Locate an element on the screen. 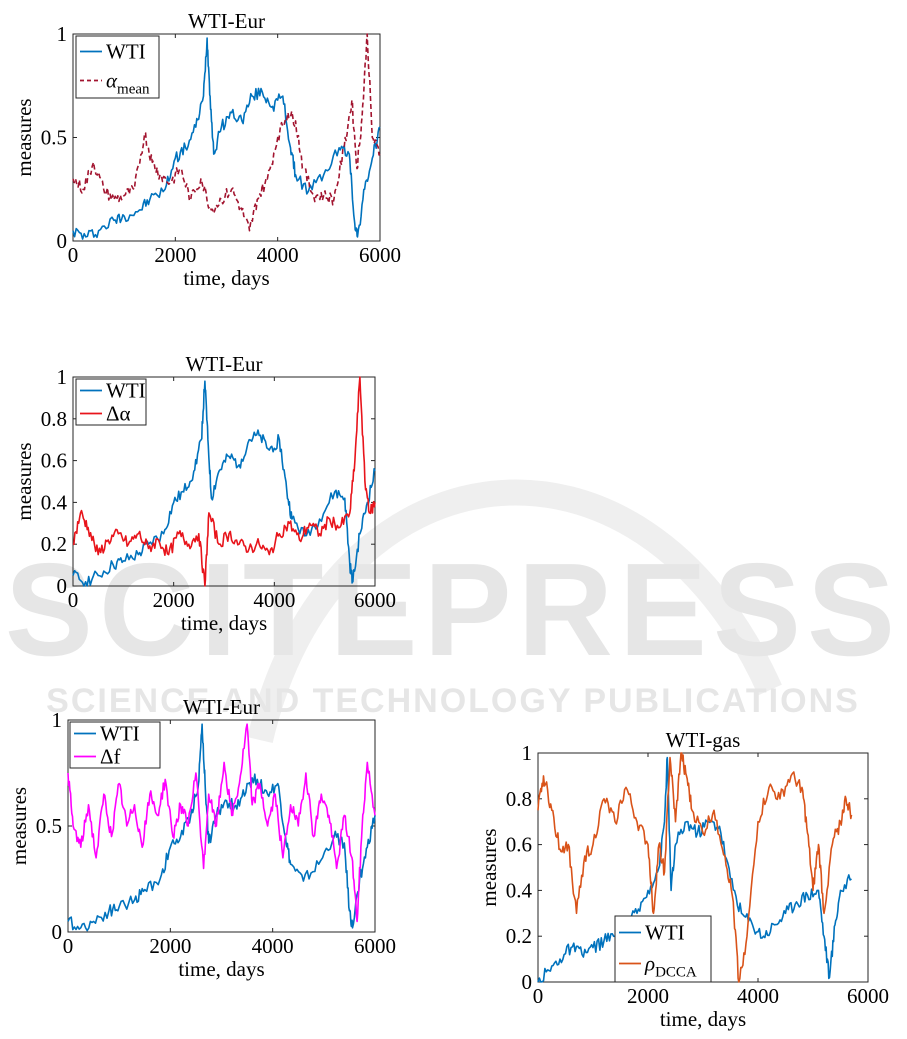 This screenshot has height=1039, width=907. legend-label: αmean is located at coordinates (128, 83).